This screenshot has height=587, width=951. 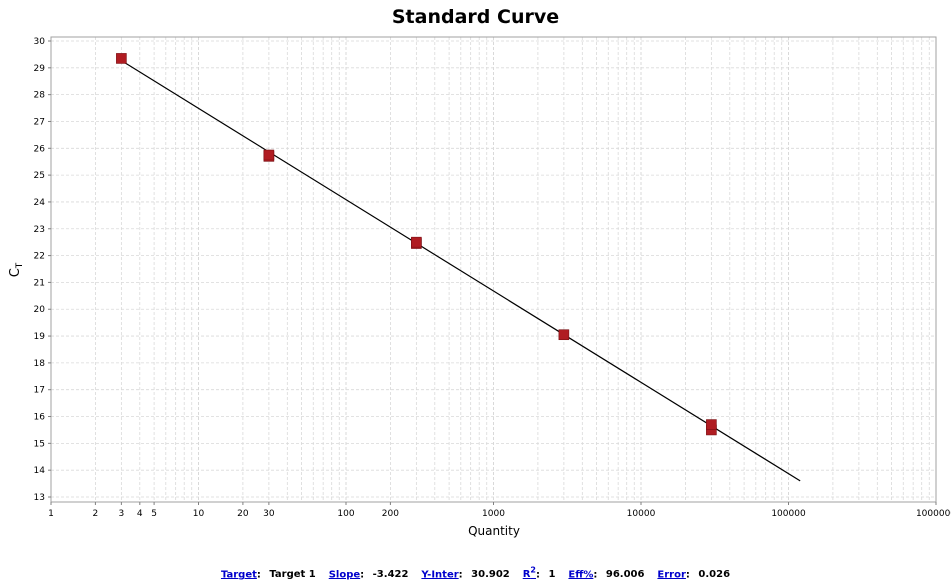 What do you see at coordinates (641, 514) in the screenshot?
I see `x-tick-label: 10000` at bounding box center [641, 514].